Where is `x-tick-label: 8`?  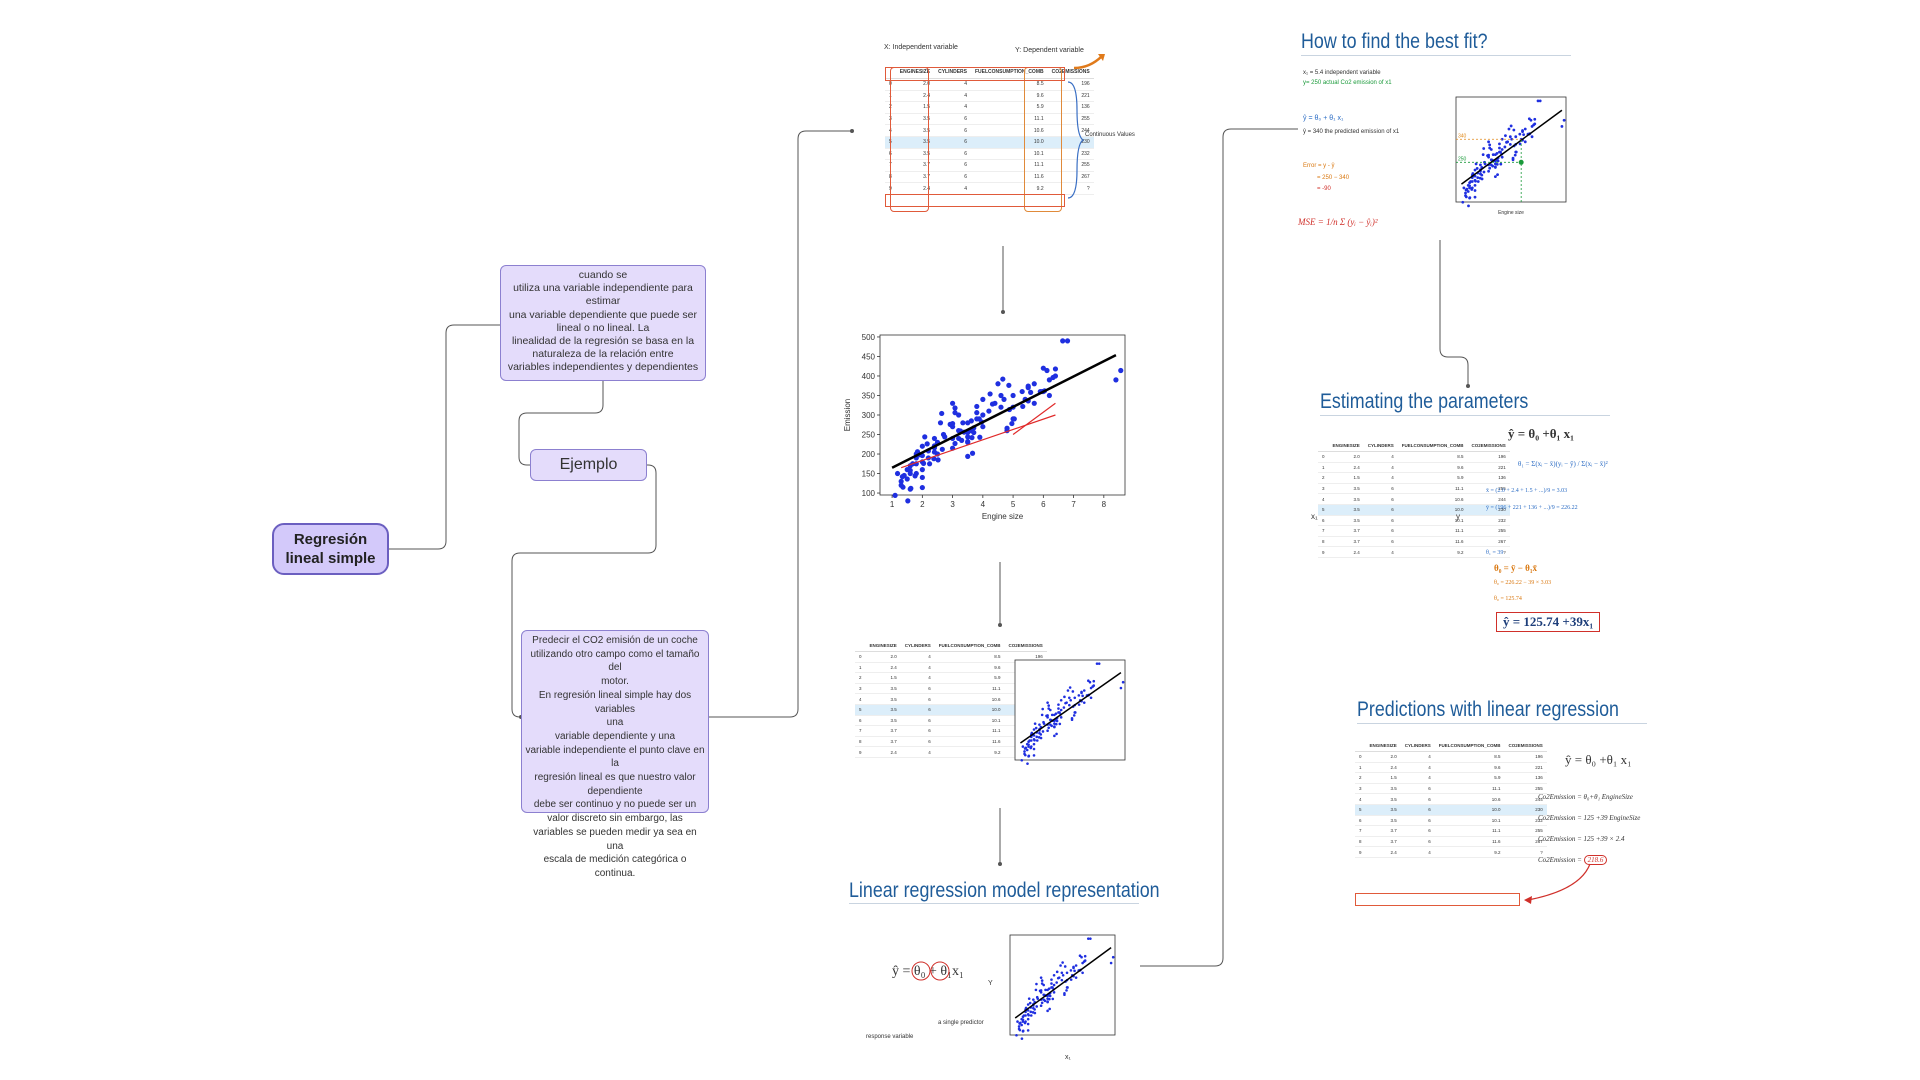
x-tick-label: 8 is located at coordinates (1104, 504).